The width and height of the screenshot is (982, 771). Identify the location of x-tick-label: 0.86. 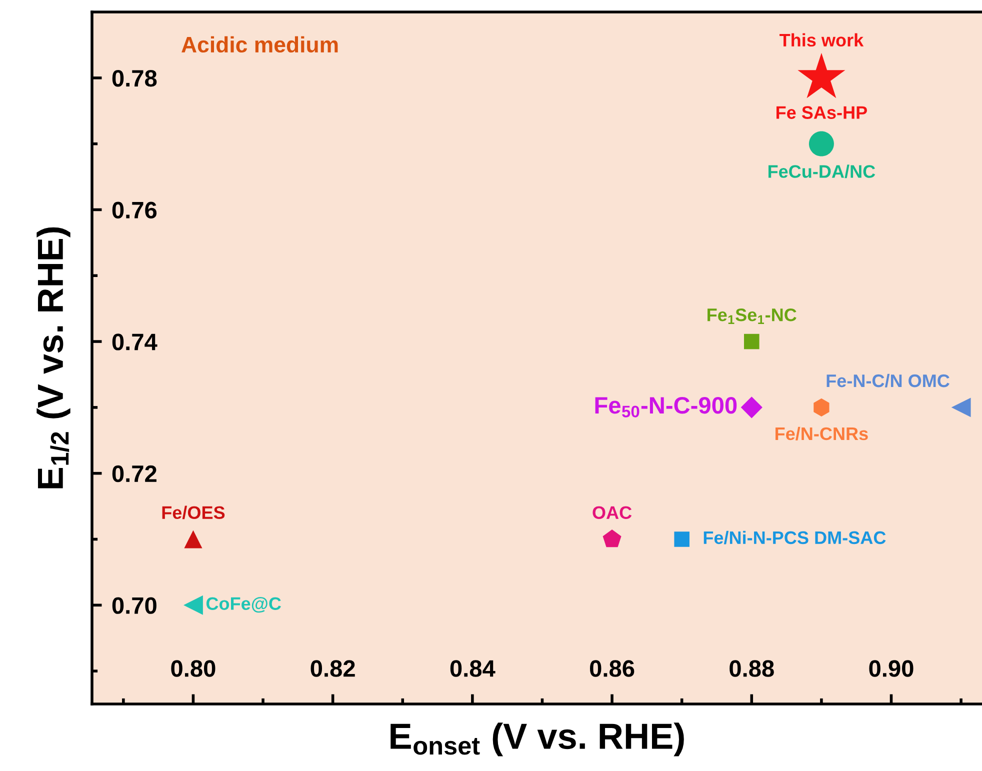
(612, 668).